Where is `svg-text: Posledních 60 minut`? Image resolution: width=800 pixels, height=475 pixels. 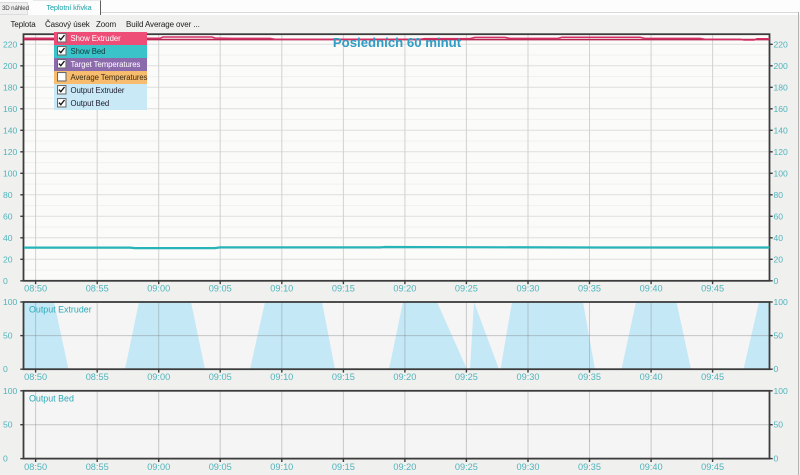 svg-text: Posledních 60 minut is located at coordinates (397, 42).